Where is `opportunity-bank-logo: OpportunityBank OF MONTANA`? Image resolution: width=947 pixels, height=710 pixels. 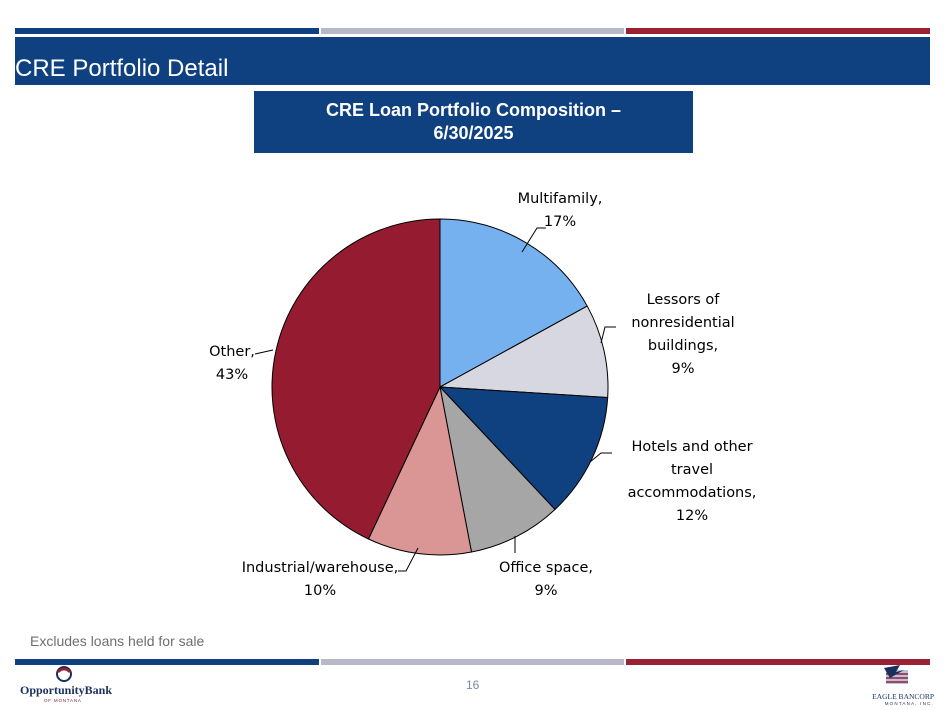 opportunity-bank-logo: OpportunityBank OF MONTANA is located at coordinates (70, 685).